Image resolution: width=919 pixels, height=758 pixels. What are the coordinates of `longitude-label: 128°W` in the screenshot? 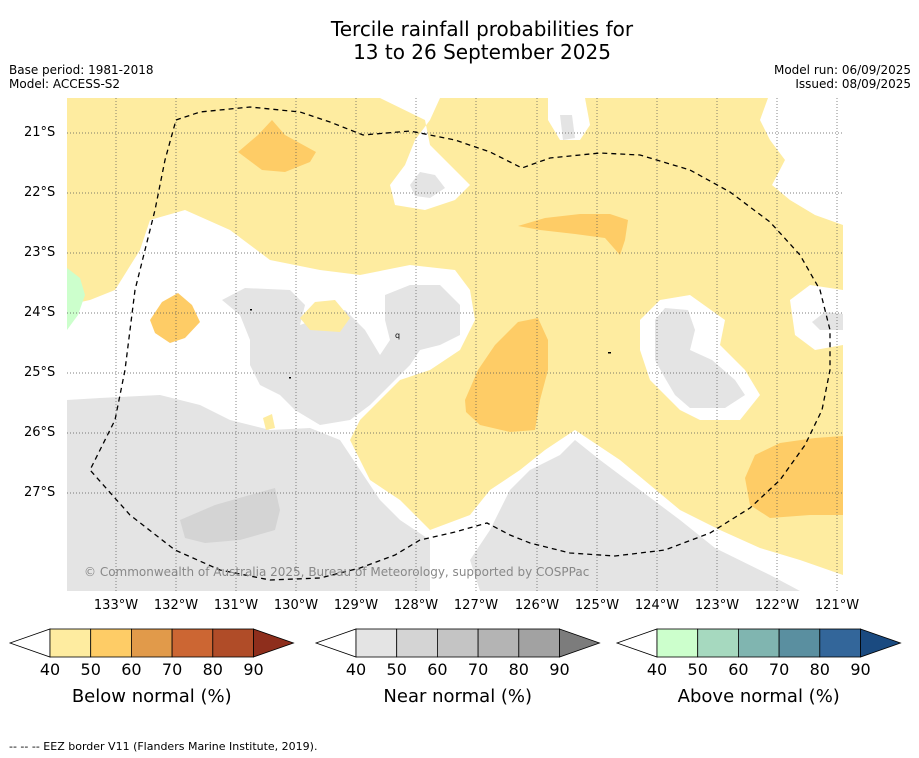 It's located at (416, 605).